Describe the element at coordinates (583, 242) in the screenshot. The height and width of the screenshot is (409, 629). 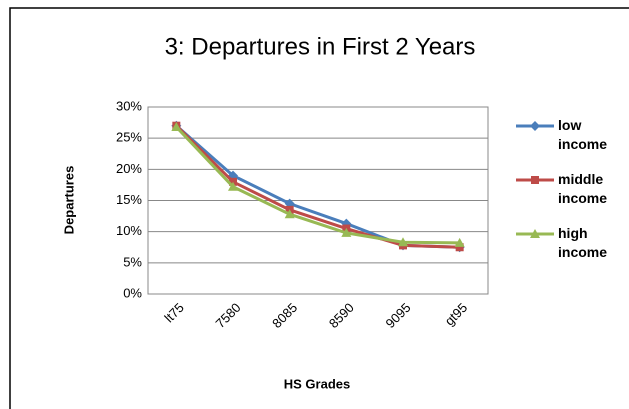
I see `legend-label: high income` at that location.